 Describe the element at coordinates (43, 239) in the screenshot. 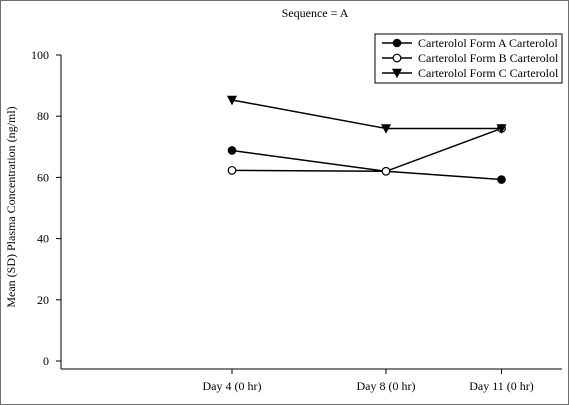

I see `y-tick-label: 40` at that location.